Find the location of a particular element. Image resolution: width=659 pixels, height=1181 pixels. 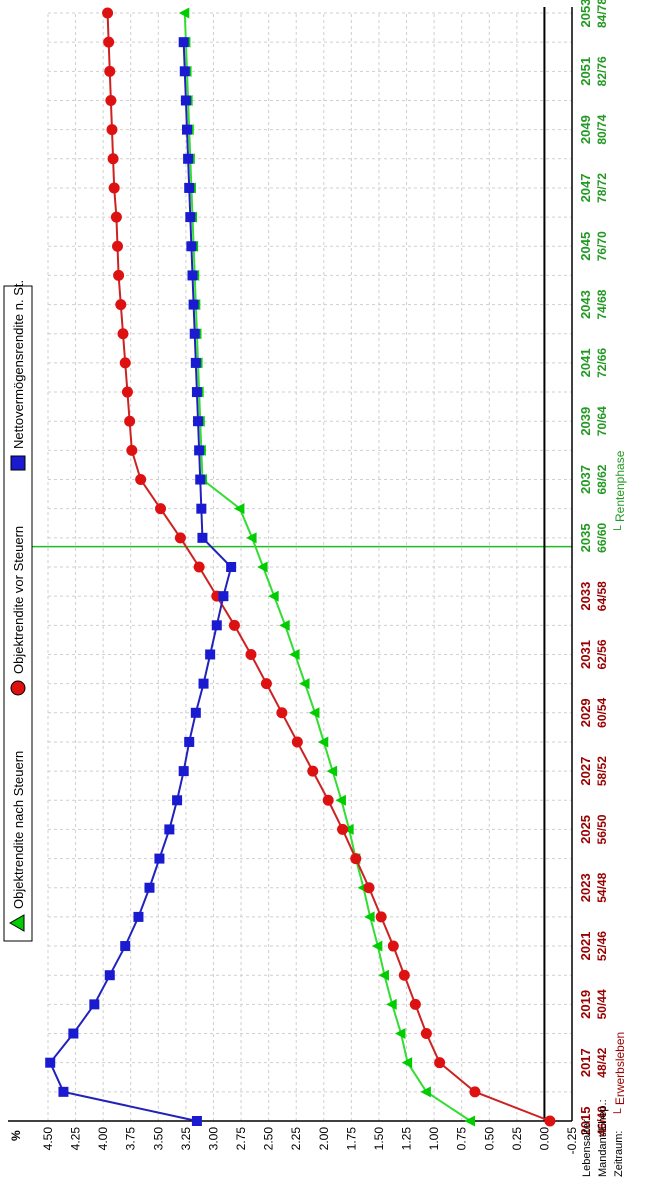

x-tick-age: 54/48 is located at coordinates (602, 887).